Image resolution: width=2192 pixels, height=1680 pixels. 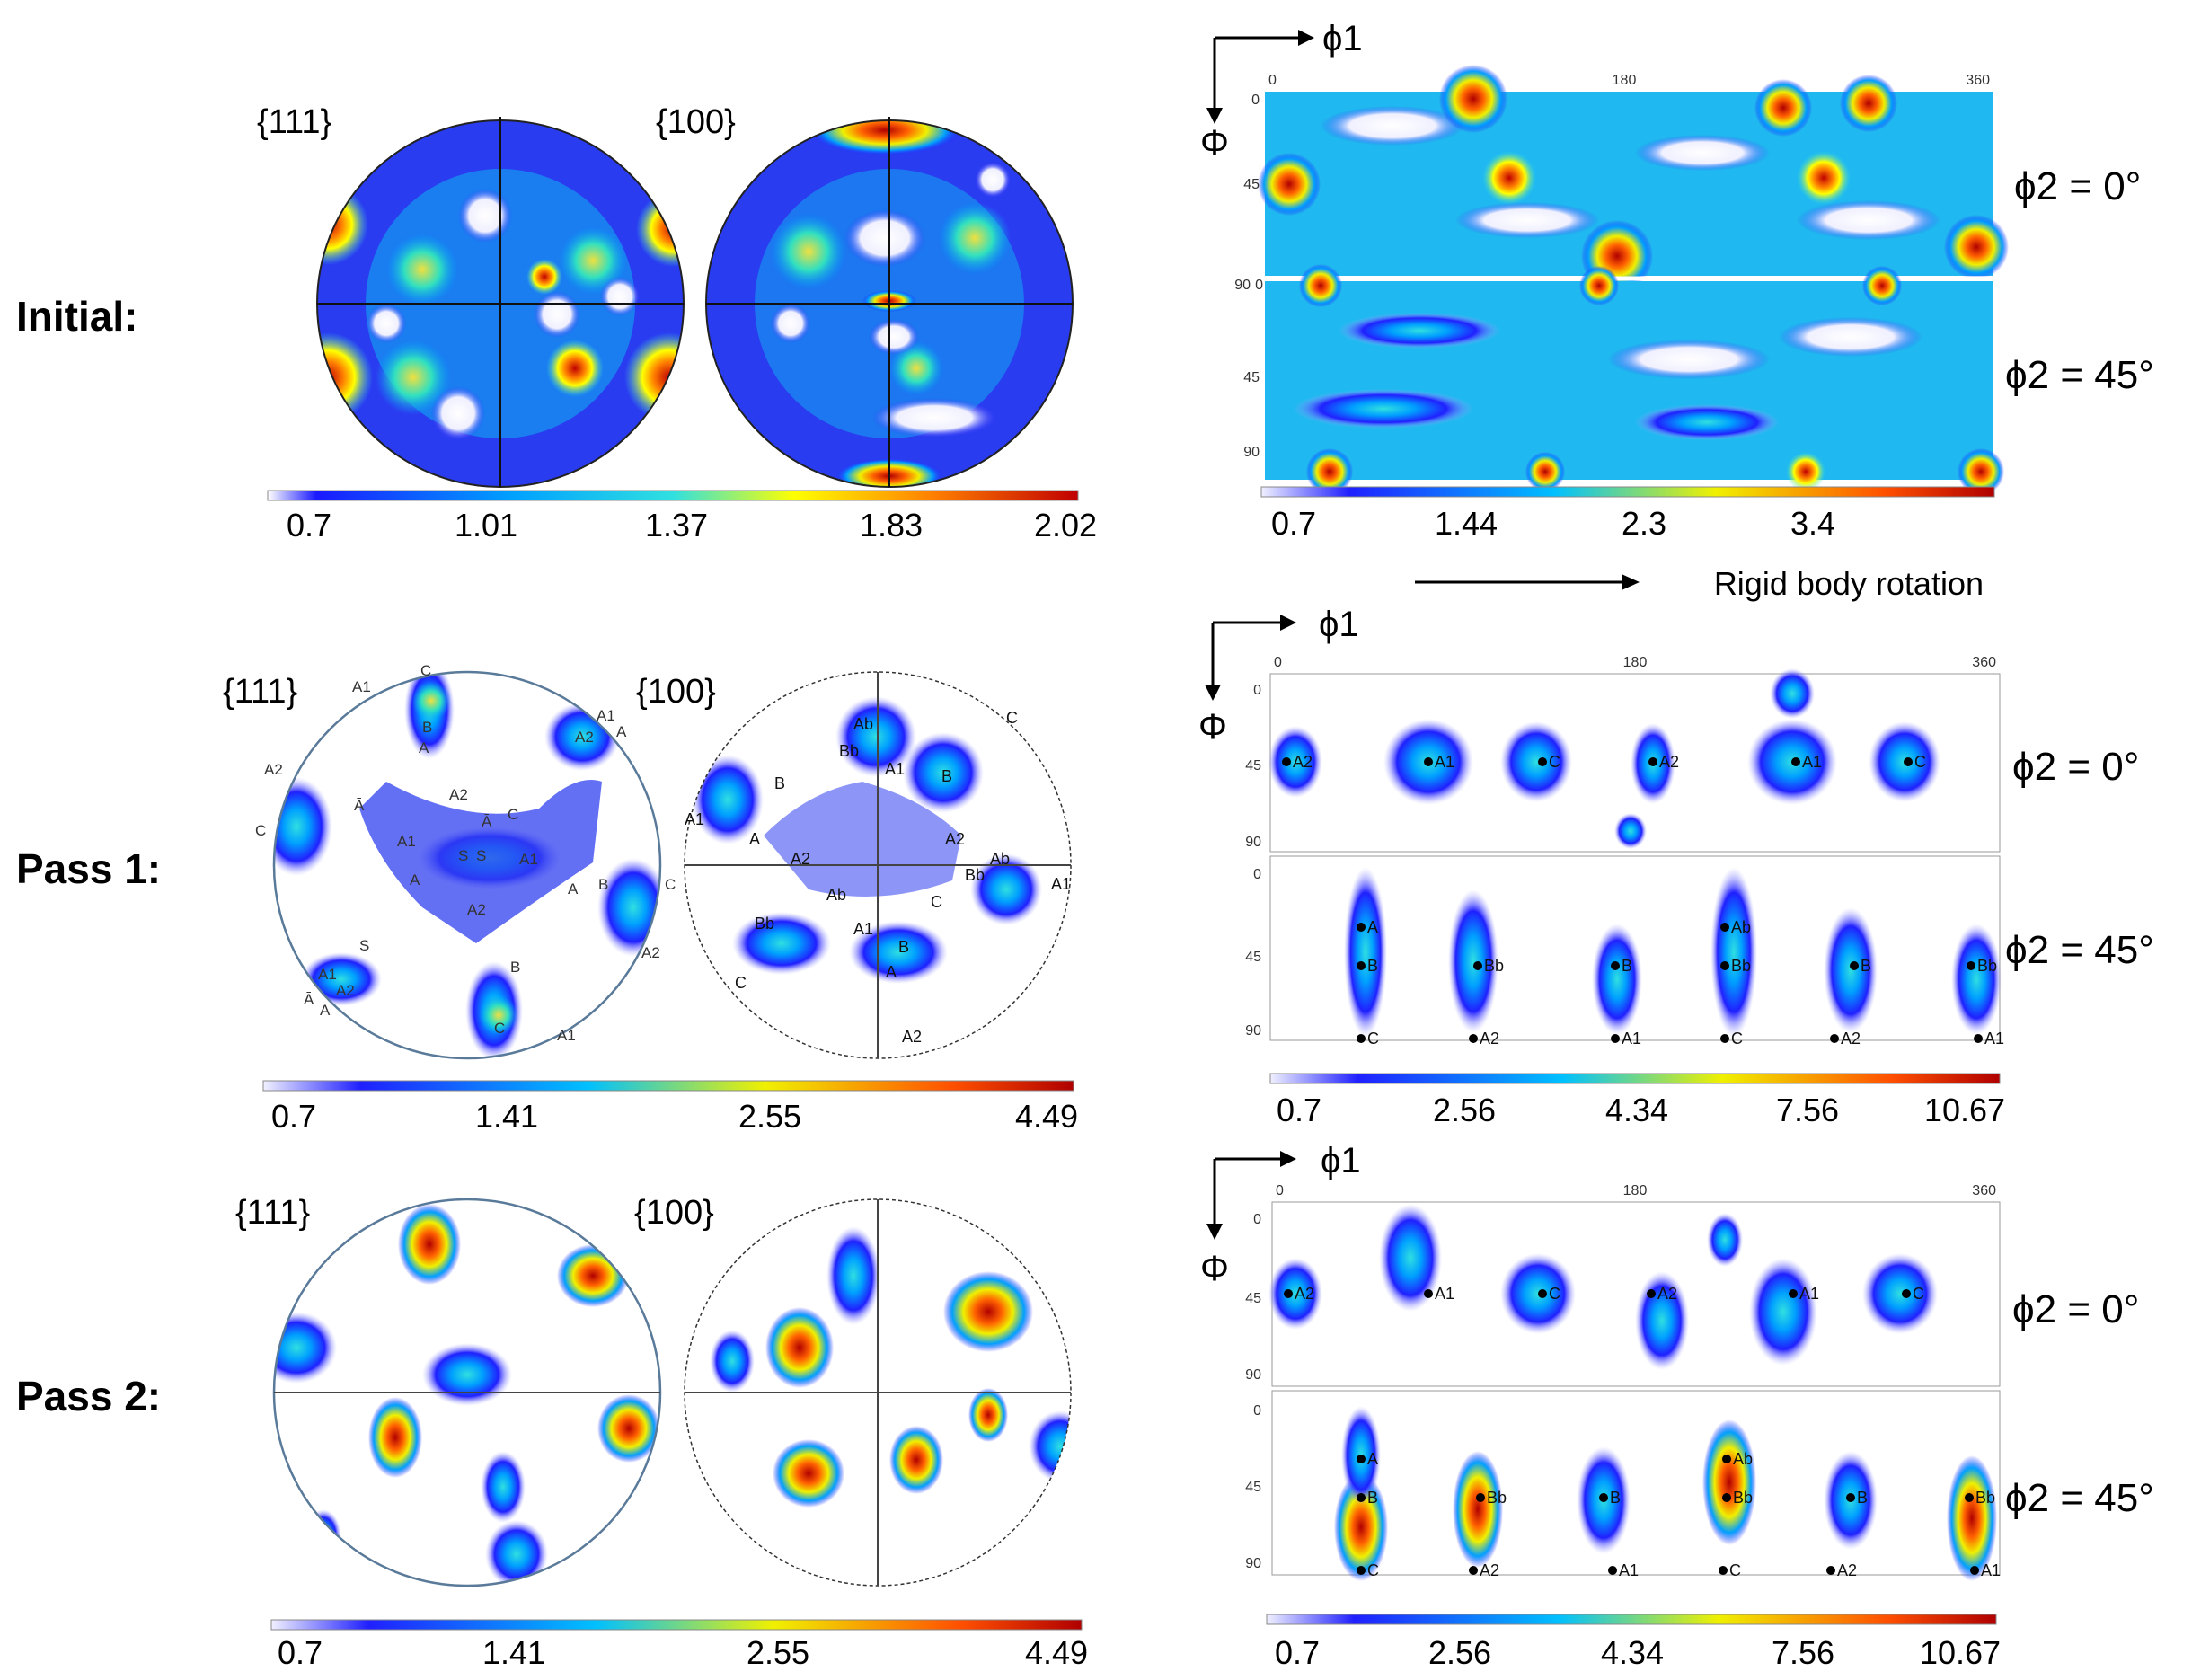 What do you see at coordinates (1253, 1375) in the screenshot?
I see `odf-pass2-ytick-2: 90` at bounding box center [1253, 1375].